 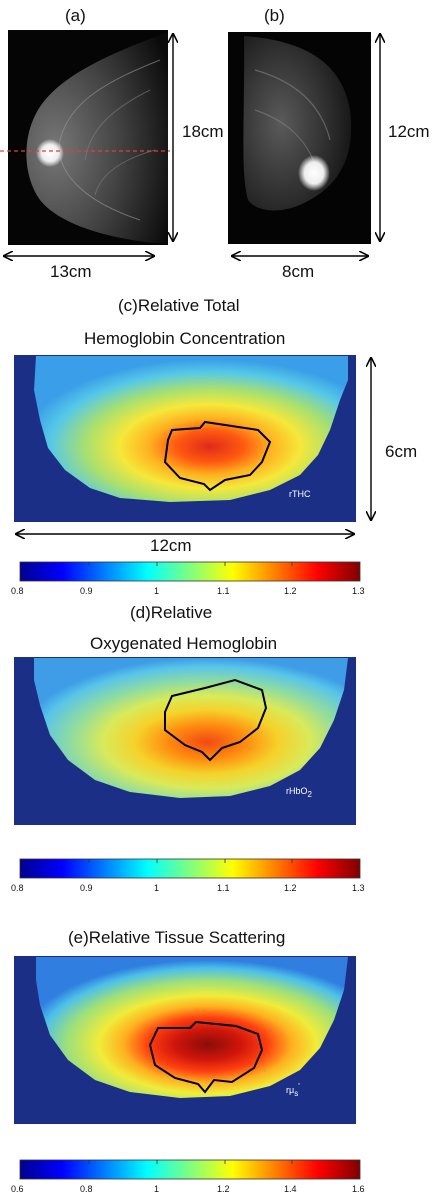 I want to click on colorbar-d-tick-5: 1.3, so click(x=358, y=888).